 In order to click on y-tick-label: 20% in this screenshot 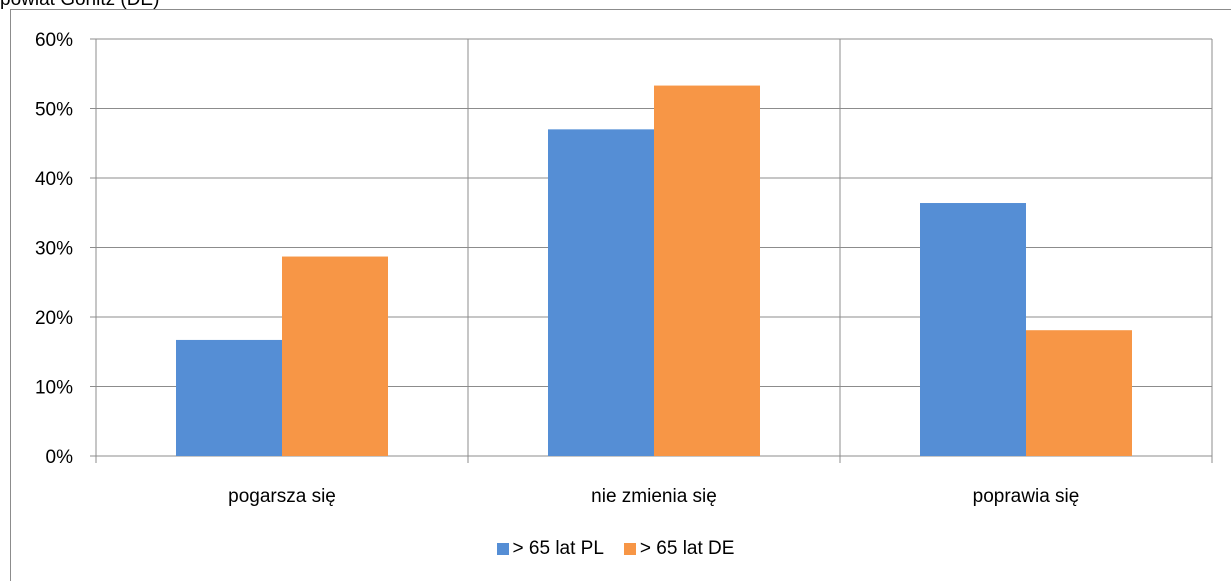, I will do `click(54, 318)`.